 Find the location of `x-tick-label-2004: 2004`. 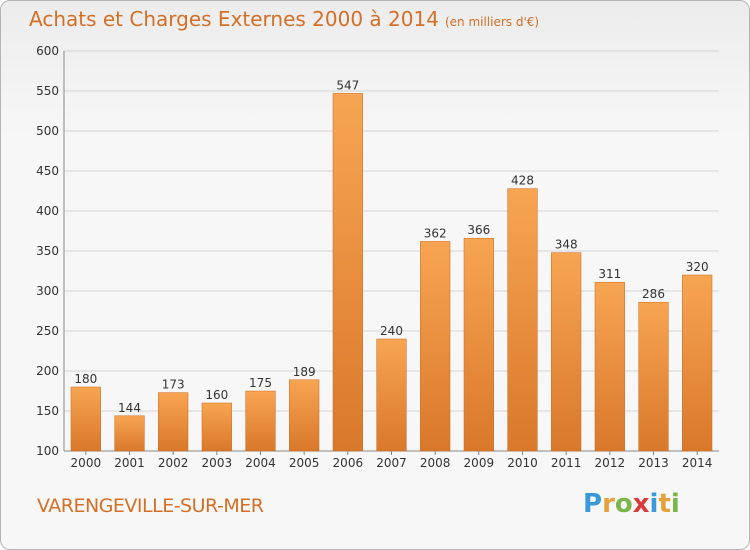

x-tick-label-2004: 2004 is located at coordinates (260, 463).